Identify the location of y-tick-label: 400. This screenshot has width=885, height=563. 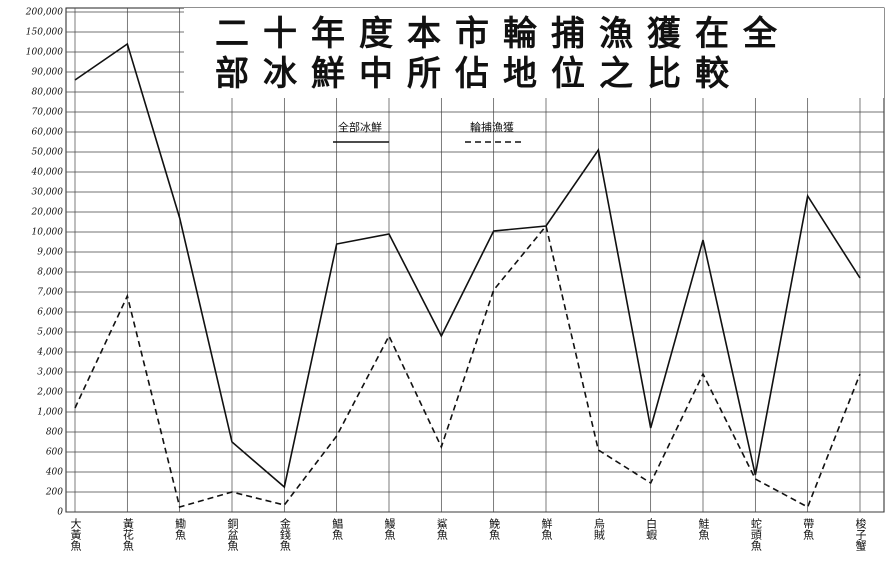
(54, 473).